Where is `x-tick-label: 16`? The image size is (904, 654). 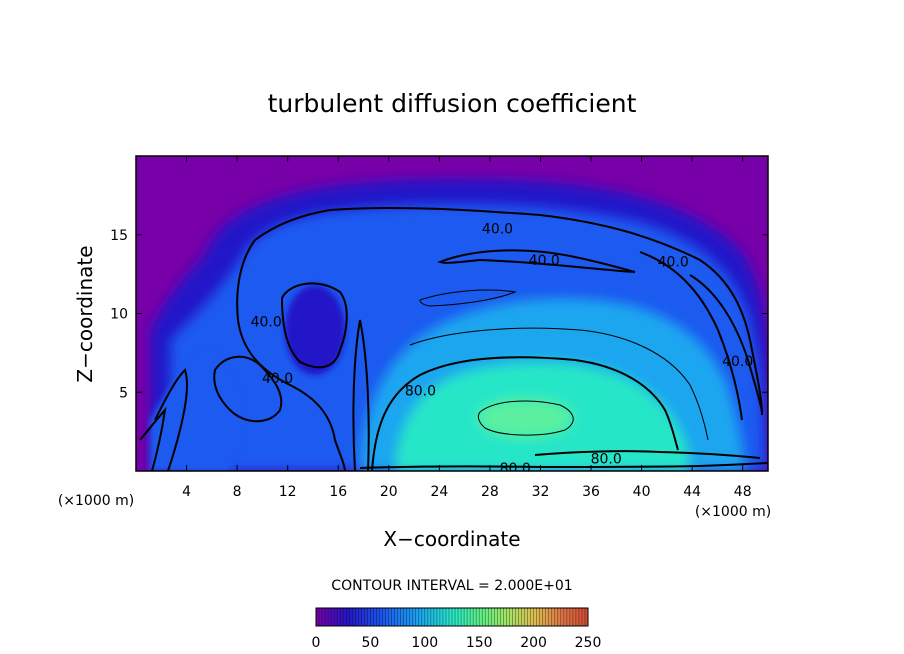 x-tick-label: 16 is located at coordinates (338, 492).